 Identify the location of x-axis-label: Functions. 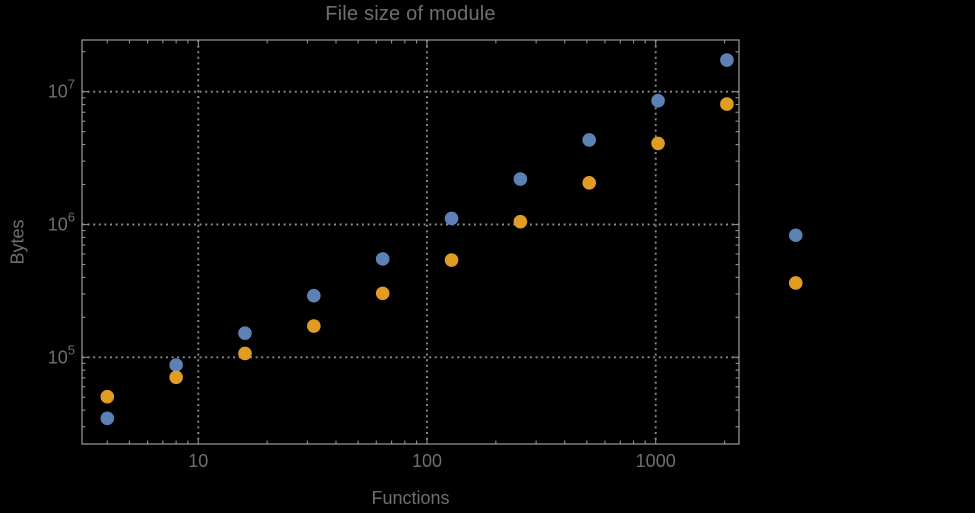
(410, 498).